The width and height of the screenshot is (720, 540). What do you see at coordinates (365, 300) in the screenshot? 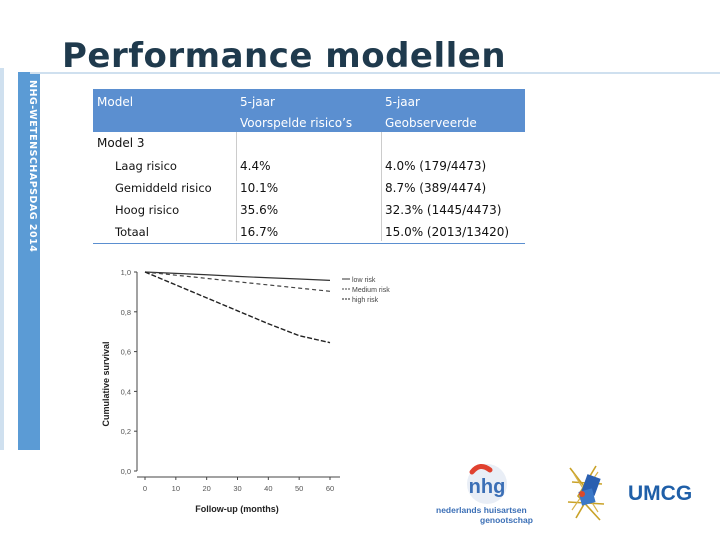
I see `legend-label: high risk` at bounding box center [365, 300].